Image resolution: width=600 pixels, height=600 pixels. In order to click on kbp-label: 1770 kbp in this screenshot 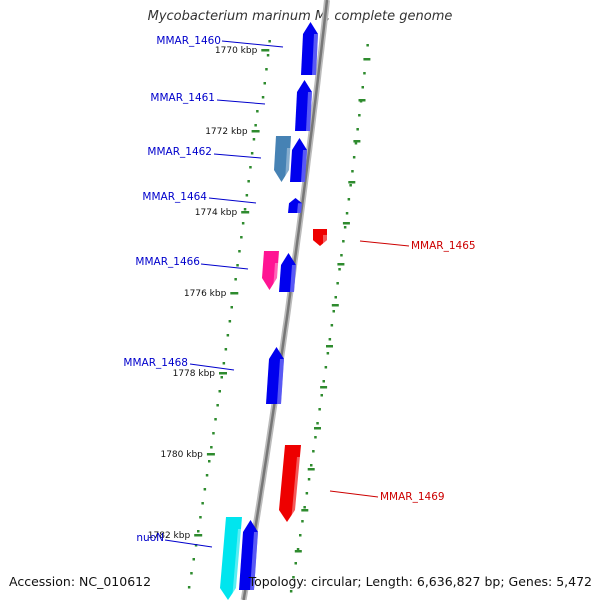, I will do `click(236, 51)`.